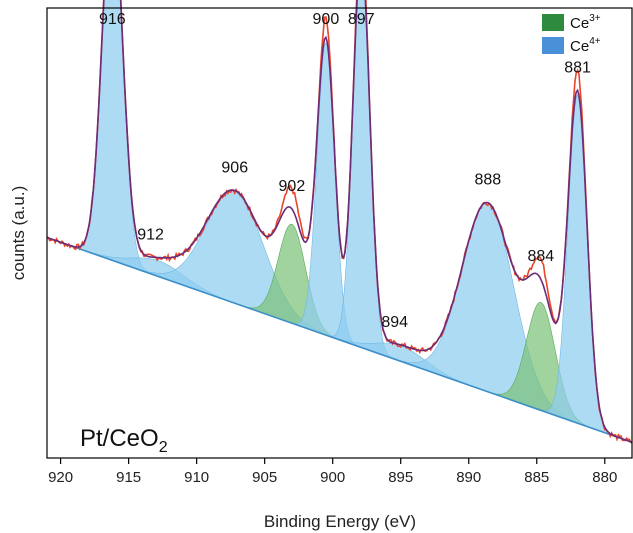  Describe the element at coordinates (292, 186) in the screenshot. I see `peak-label-902: 902` at that location.